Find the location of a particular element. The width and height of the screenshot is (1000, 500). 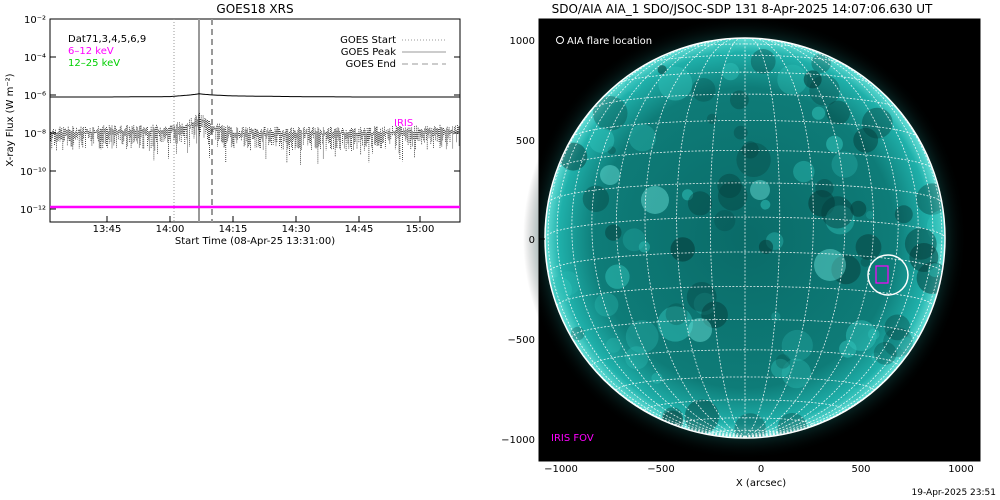

y-tick-label: 1000 is located at coordinates (522, 41).